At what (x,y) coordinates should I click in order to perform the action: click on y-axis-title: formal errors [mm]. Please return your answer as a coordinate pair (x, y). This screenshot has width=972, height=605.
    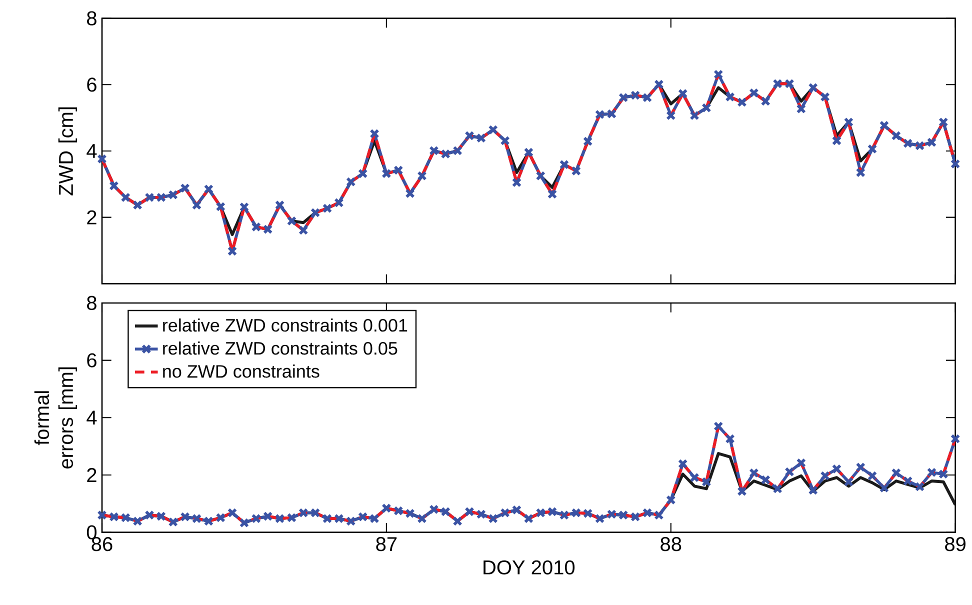
    Looking at the image, I should click on (56, 417).